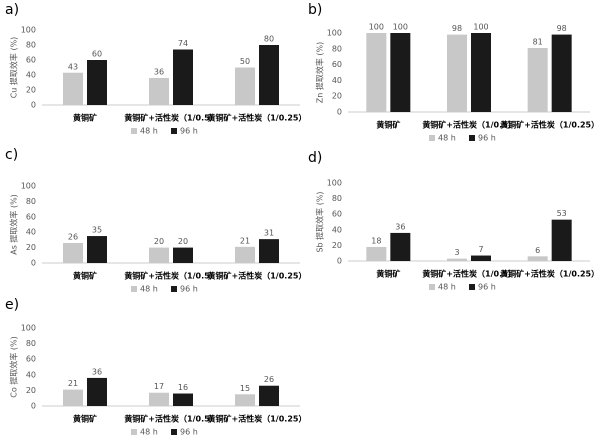  What do you see at coordinates (97, 54) in the screenshot?
I see `value-label: 60` at bounding box center [97, 54].